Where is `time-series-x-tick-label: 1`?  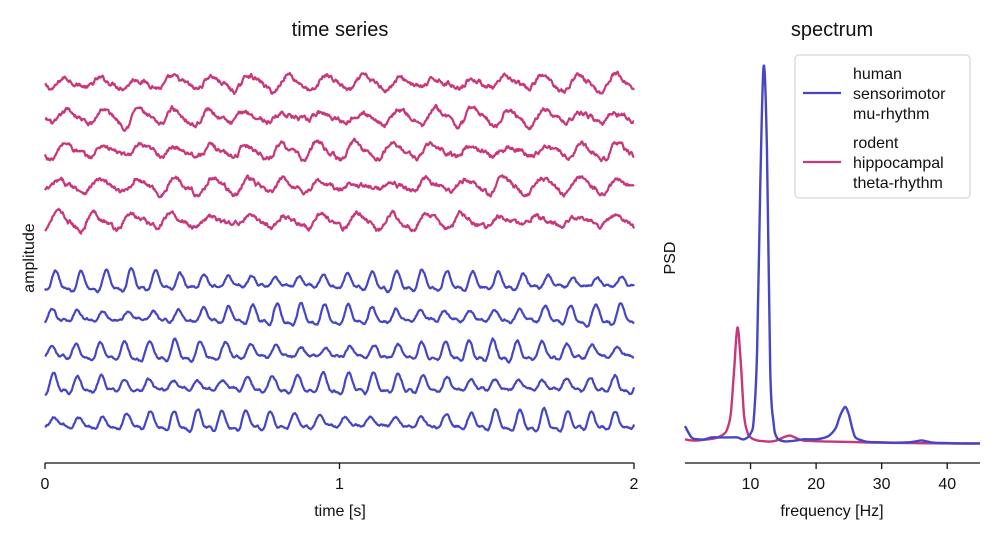
time-series-x-tick-label: 1 is located at coordinates (339, 484).